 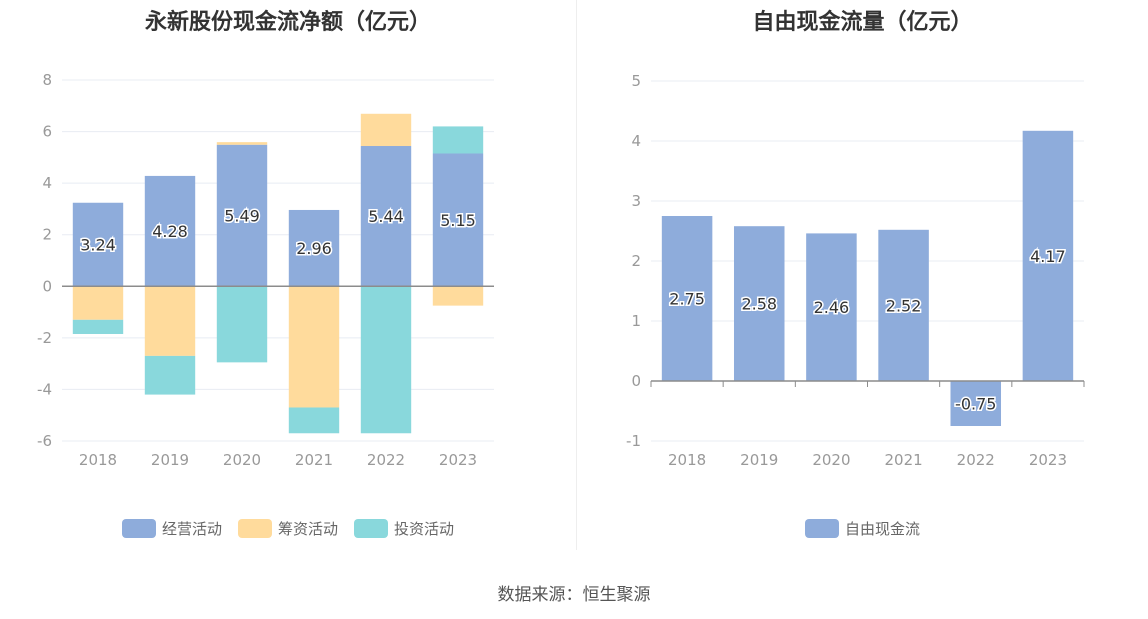 What do you see at coordinates (636, 81) in the screenshot?
I see `y-tick-label: 5` at bounding box center [636, 81].